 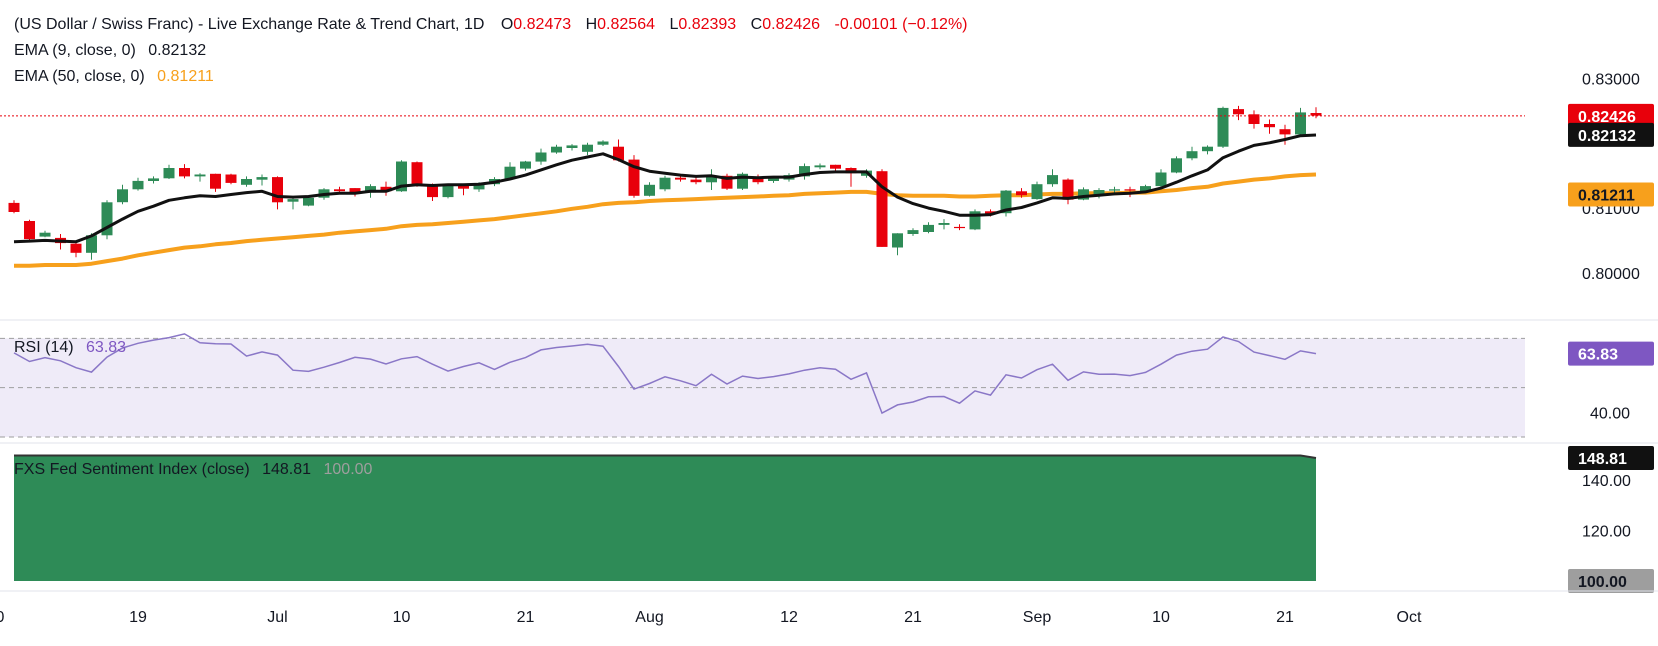 I want to click on rsi-pane, so click(x=762, y=385).